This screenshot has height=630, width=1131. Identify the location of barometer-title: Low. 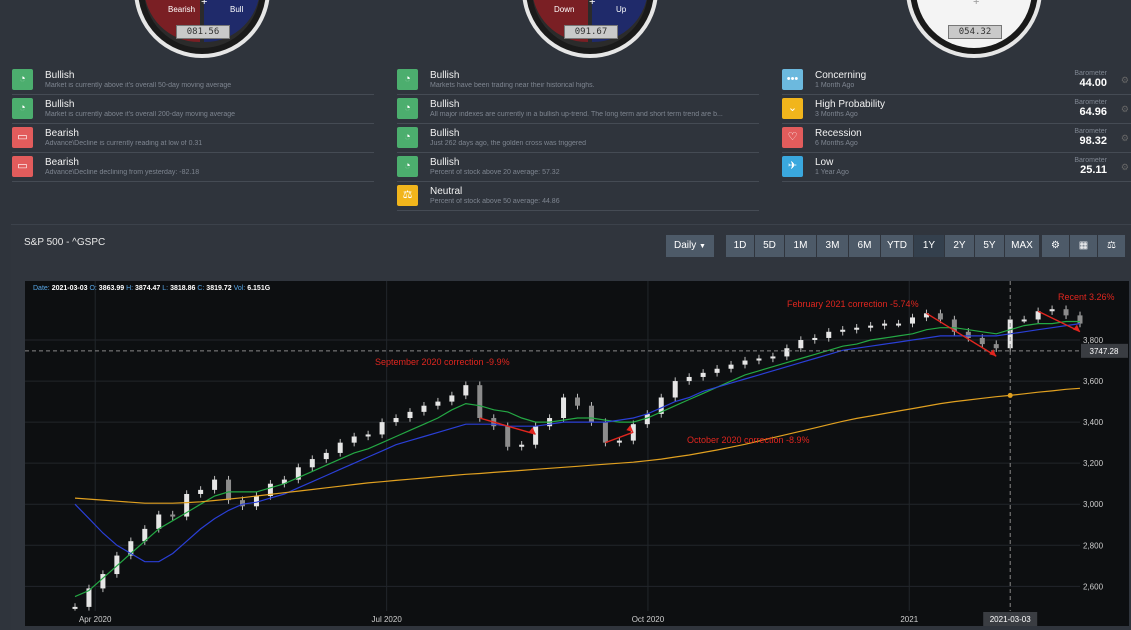
(824, 162).